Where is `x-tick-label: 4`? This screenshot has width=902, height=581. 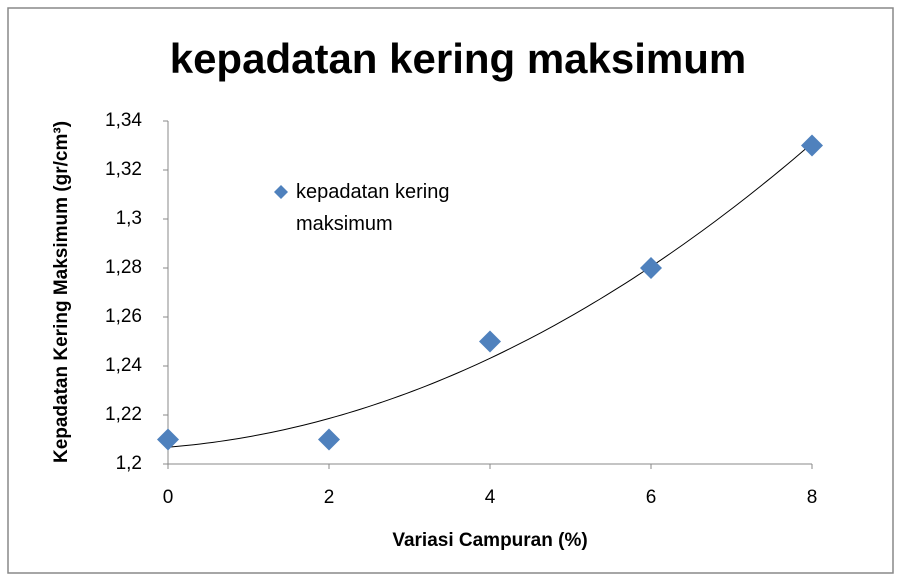 x-tick-label: 4 is located at coordinates (490, 497).